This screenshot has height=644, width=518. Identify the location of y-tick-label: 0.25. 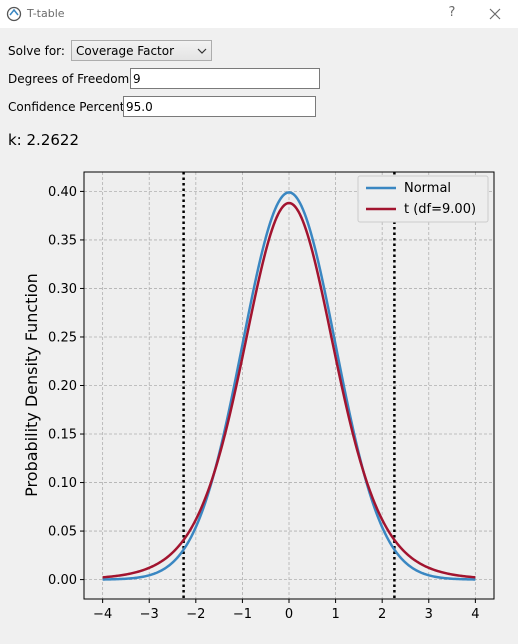
(62, 337).